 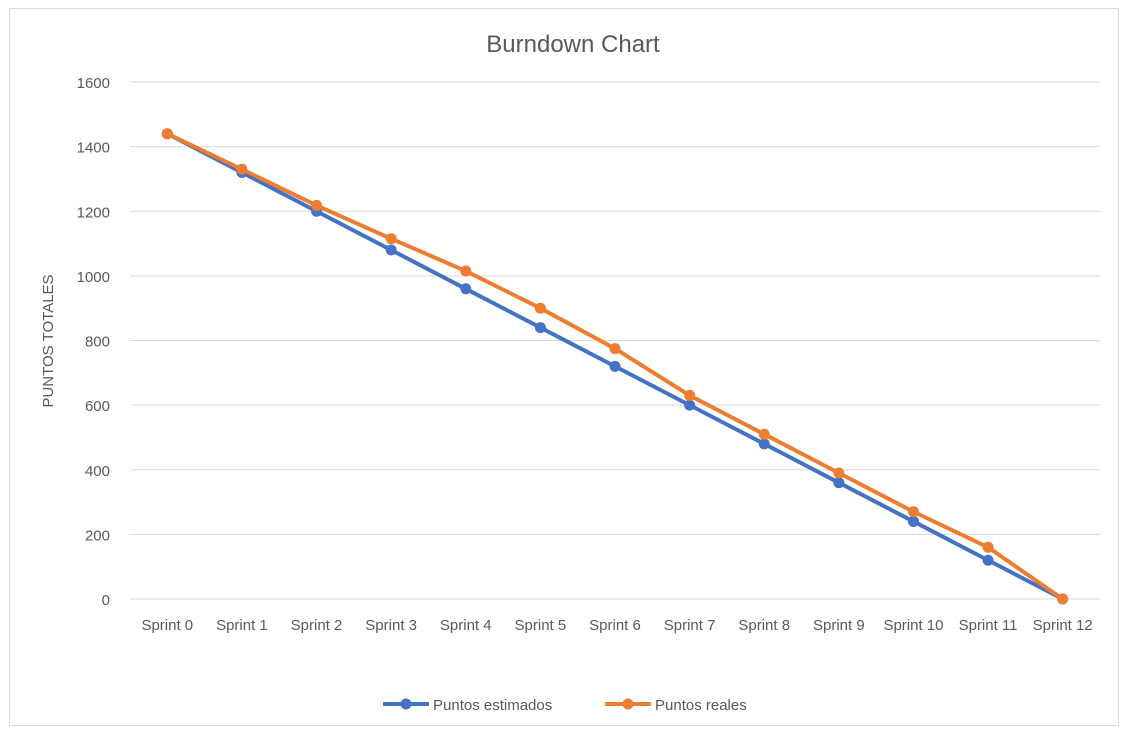 I want to click on x-tick-label: Sprint 1, so click(x=242, y=625).